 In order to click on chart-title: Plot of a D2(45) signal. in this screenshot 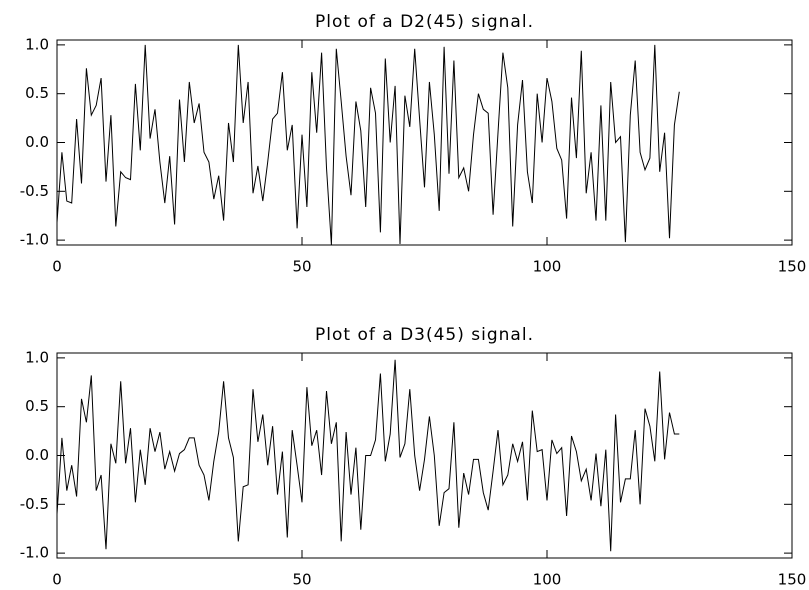, I will do `click(424, 22)`.